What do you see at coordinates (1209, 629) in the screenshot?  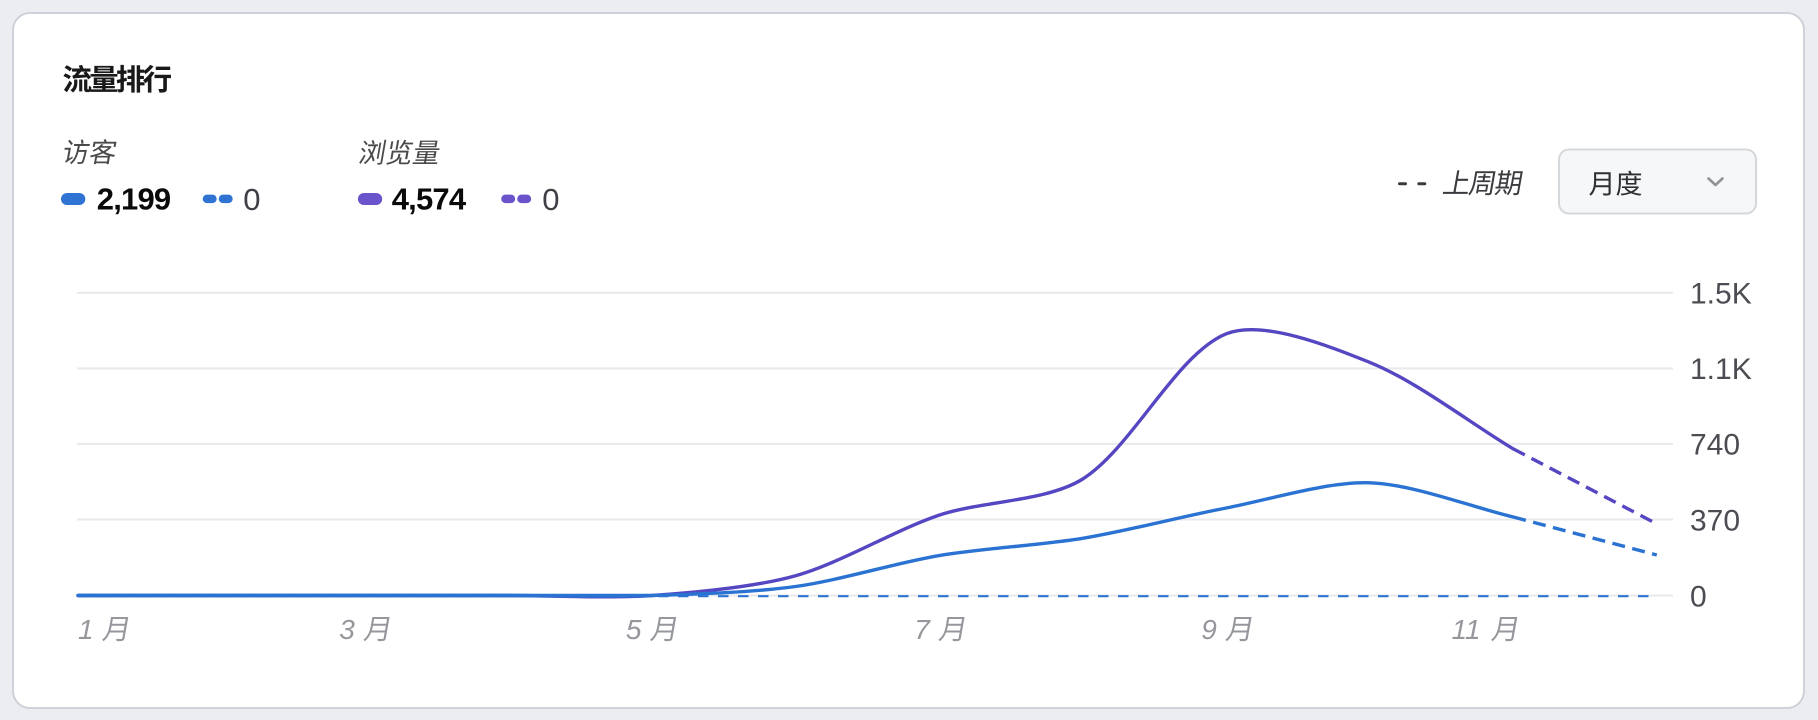 I see `svg-text: 9` at bounding box center [1209, 629].